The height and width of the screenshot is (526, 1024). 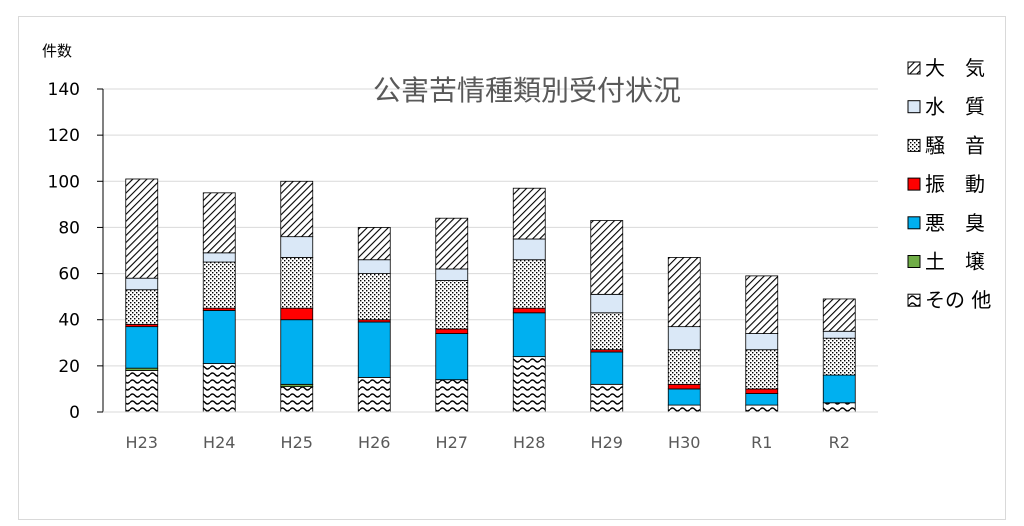 I want to click on y-tick-60: 60, so click(x=69, y=275).